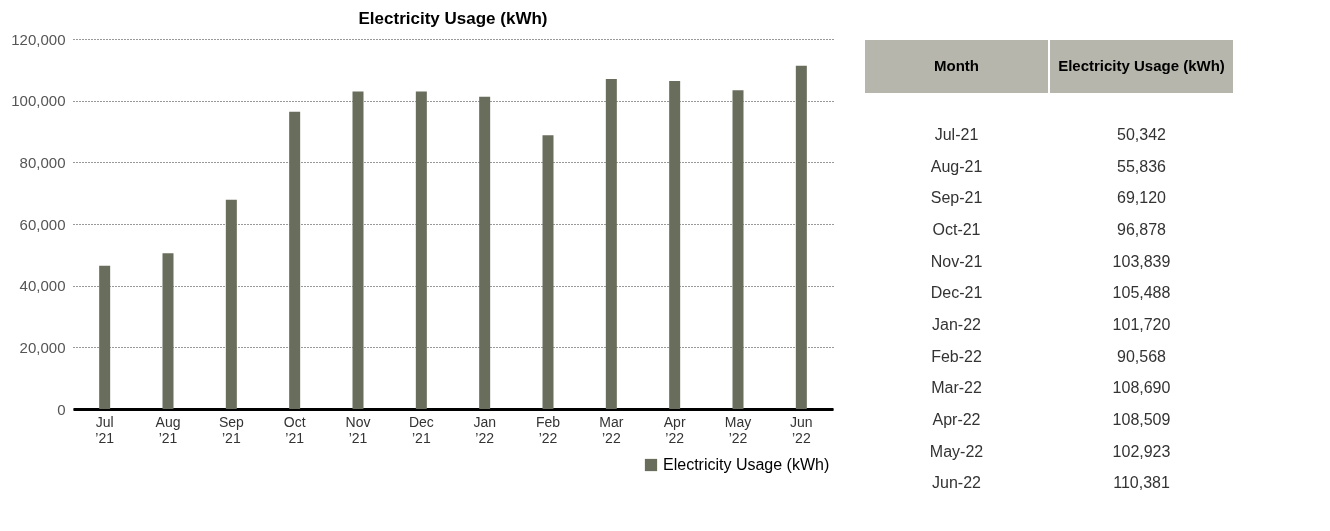 The height and width of the screenshot is (531, 1330). What do you see at coordinates (956, 198) in the screenshot?
I see `text: Sep-21` at bounding box center [956, 198].